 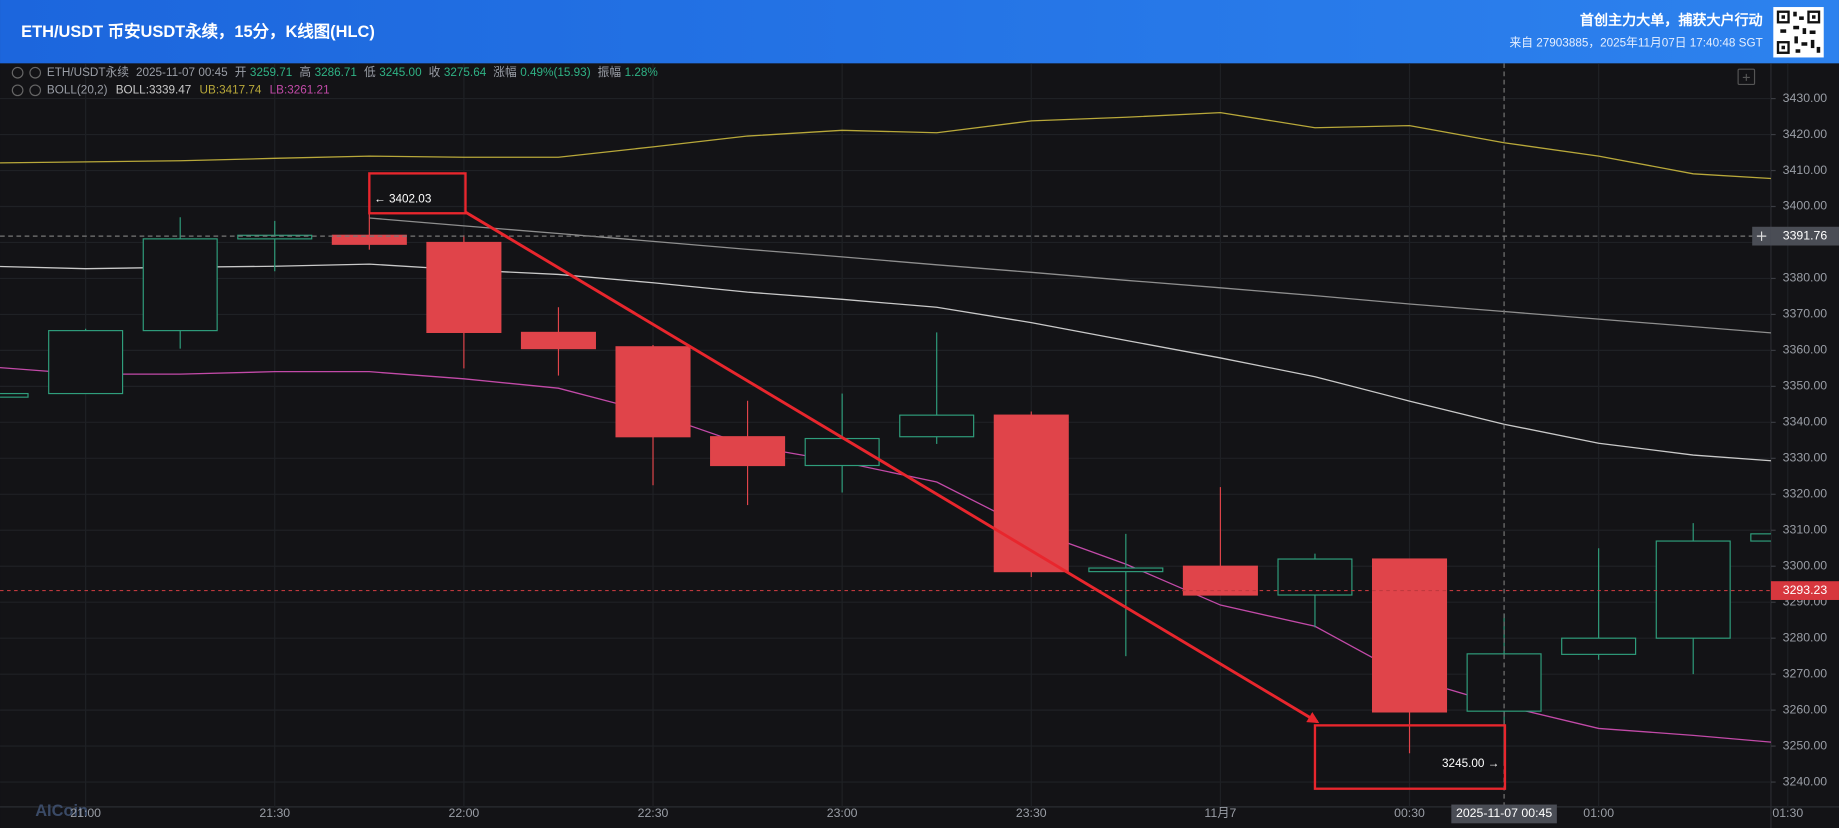 What do you see at coordinates (231, 89) in the screenshot?
I see `indicator-value: UB:3417.74` at bounding box center [231, 89].